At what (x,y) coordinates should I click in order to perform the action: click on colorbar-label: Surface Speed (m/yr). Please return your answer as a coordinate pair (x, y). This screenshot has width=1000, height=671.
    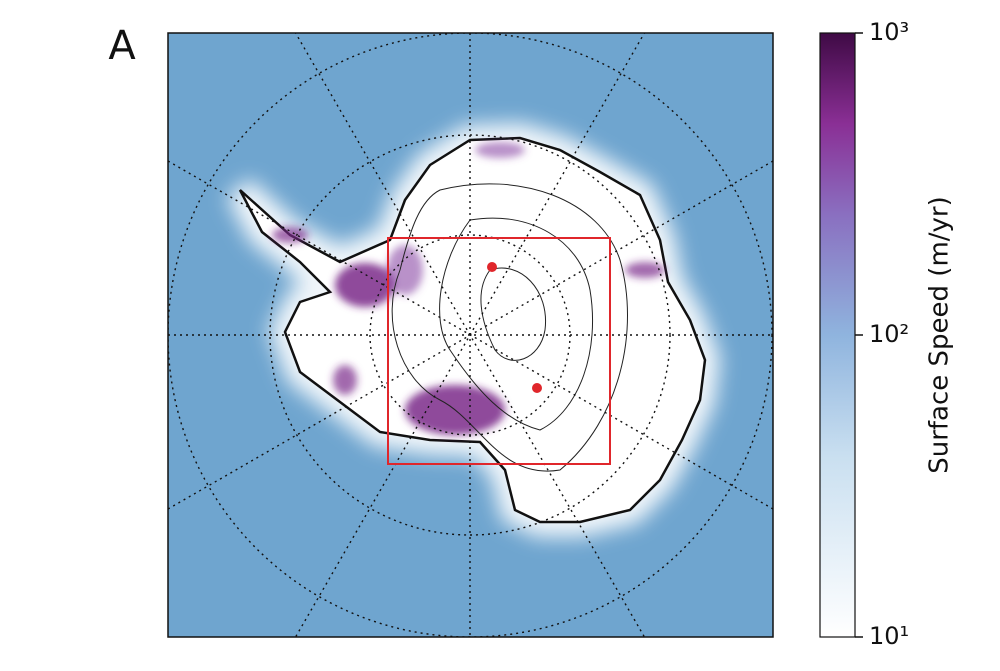
    Looking at the image, I should click on (940, 335).